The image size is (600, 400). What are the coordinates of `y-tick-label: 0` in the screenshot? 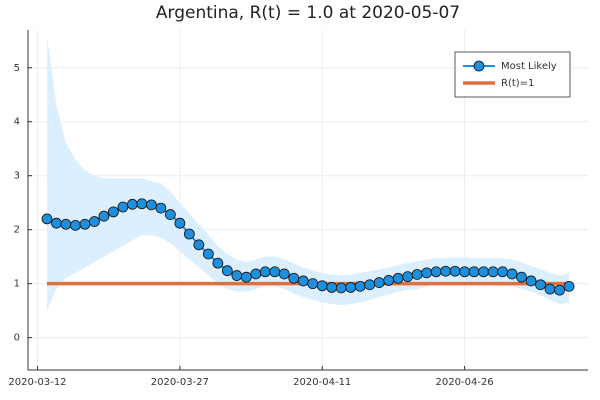 It's located at (17, 338).